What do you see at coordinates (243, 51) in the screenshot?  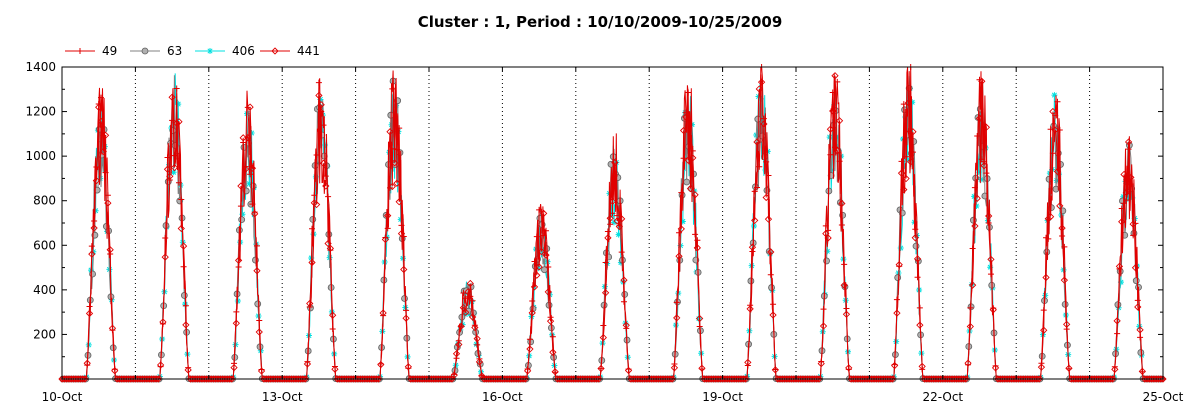 I see `legend-label: 406` at bounding box center [243, 51].